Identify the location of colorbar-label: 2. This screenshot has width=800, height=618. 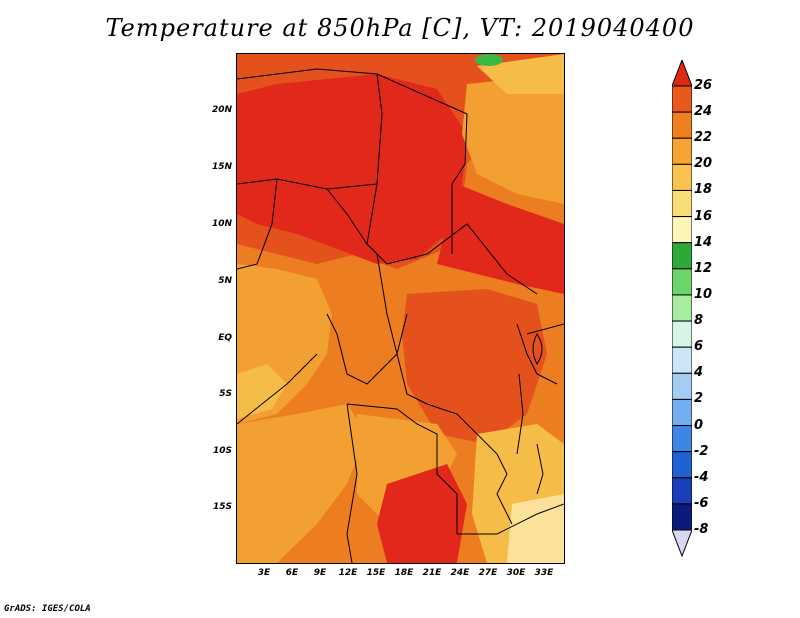
(699, 399).